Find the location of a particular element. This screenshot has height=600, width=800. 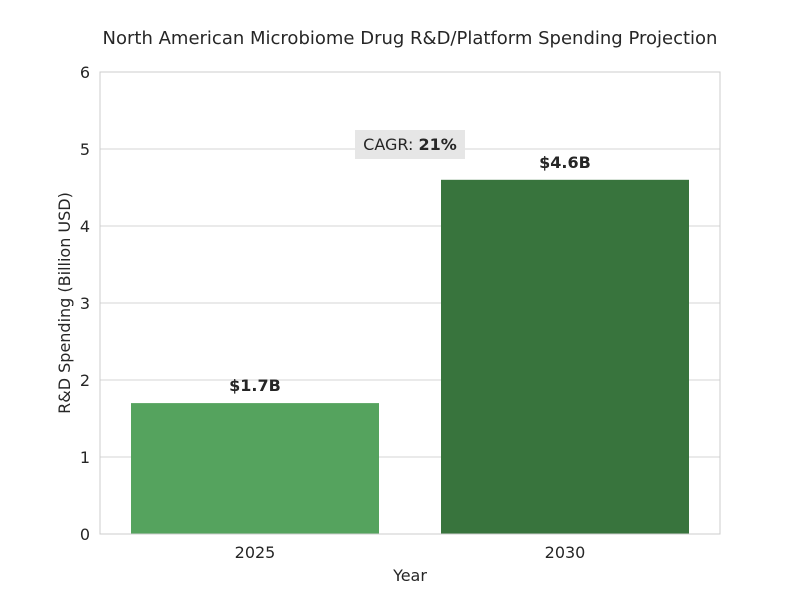

y-tick-labels: 0 1 2 3 4 5 6 is located at coordinates (85, 303).